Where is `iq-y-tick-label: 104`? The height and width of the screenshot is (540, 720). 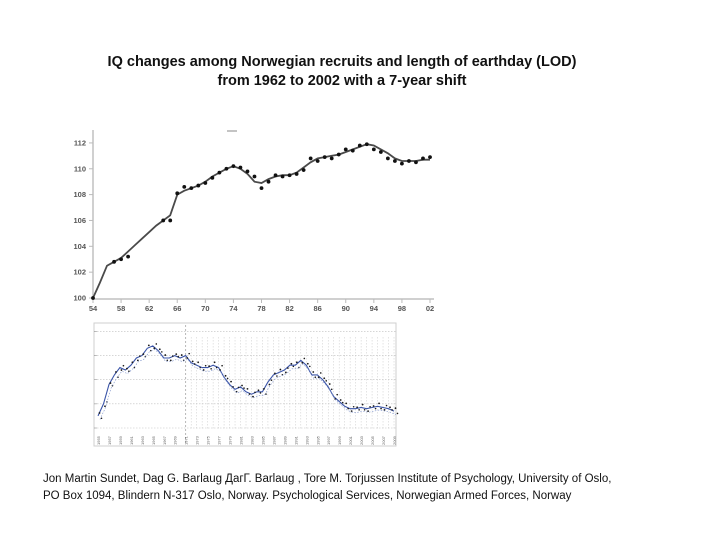
iq-y-tick-label: 104 is located at coordinates (79, 246).